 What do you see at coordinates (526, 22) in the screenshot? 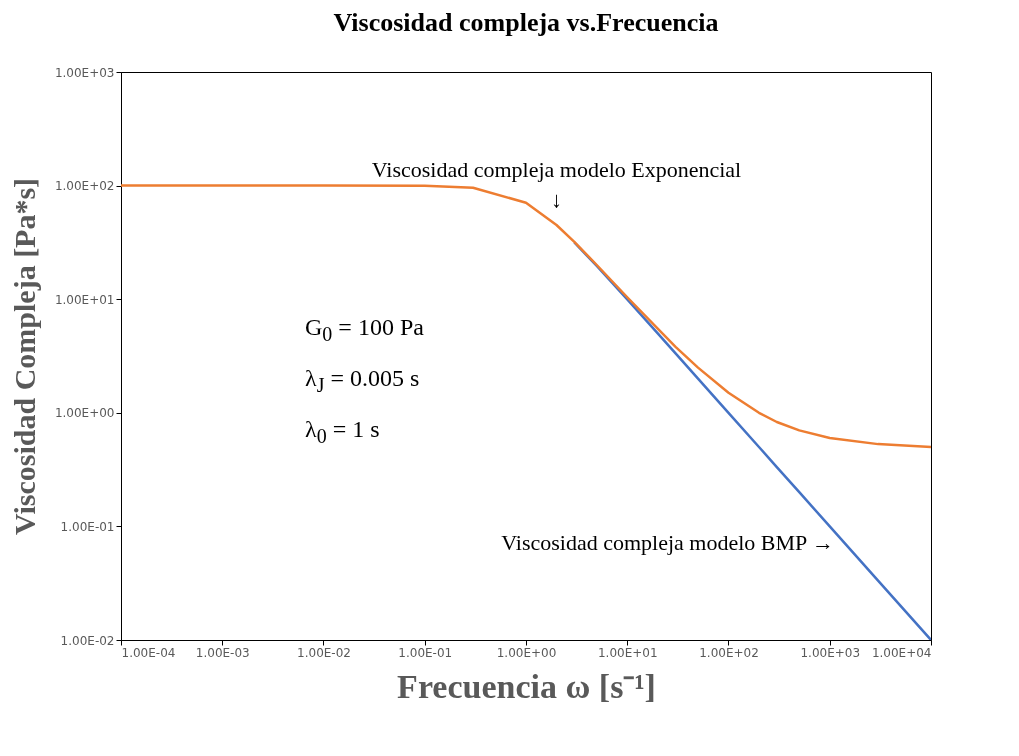
I see `chart-title: Viscosidad compleja vs.Frecuencia` at bounding box center [526, 22].